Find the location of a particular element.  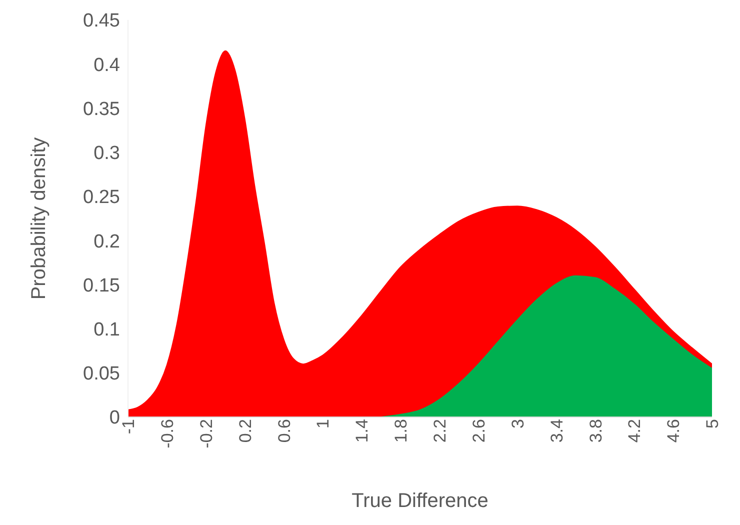

y-tick-label: 0.1 is located at coordinates (107, 330).